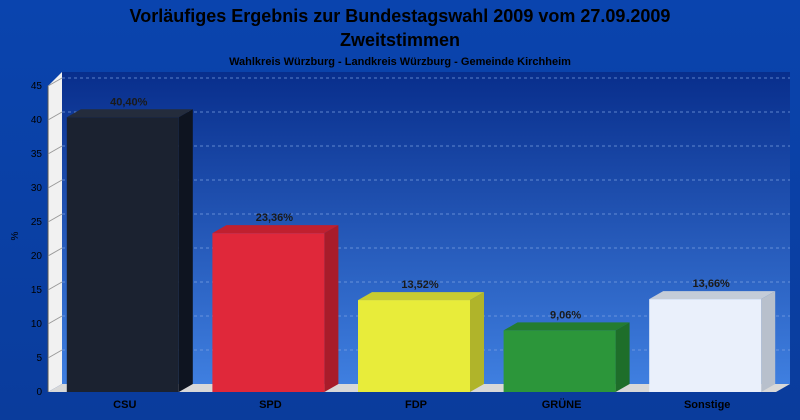  What do you see at coordinates (37, 256) in the screenshot?
I see `y-tick-label: 20` at bounding box center [37, 256].